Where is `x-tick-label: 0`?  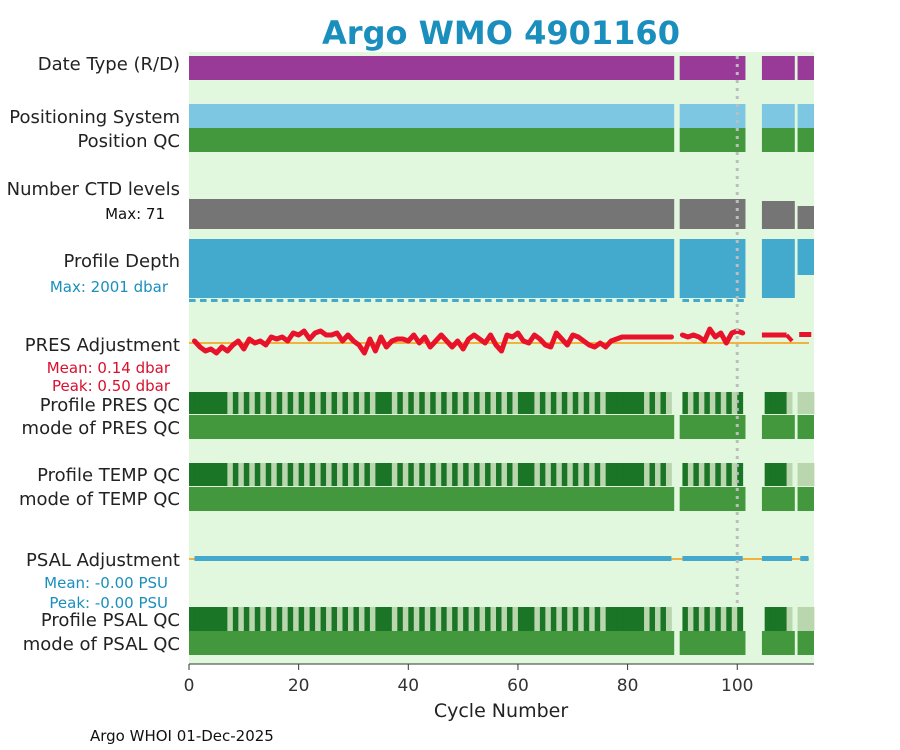
x-tick-label: 0 is located at coordinates (189, 686).